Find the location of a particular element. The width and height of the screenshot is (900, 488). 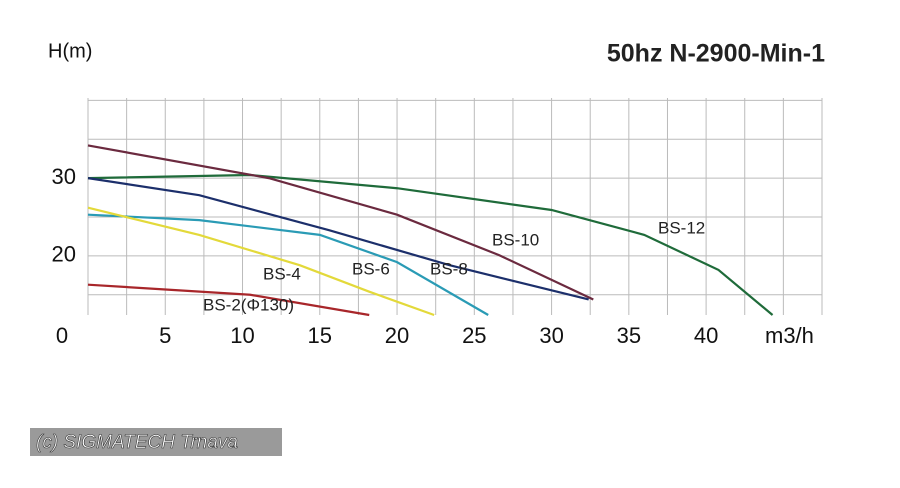

x-tick-label: 20 is located at coordinates (397, 335).